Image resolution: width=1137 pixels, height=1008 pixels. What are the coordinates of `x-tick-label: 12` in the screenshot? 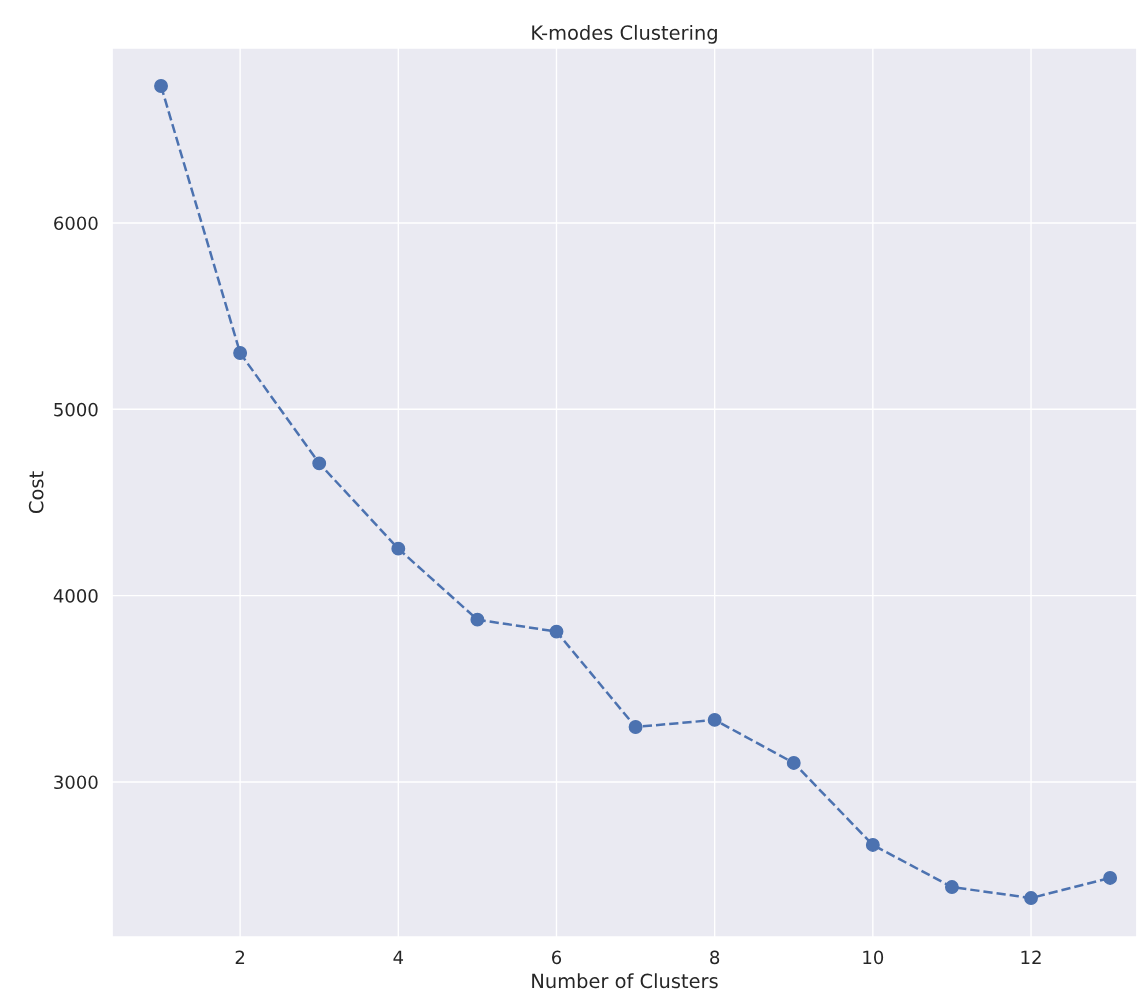 It's located at (1031, 957).